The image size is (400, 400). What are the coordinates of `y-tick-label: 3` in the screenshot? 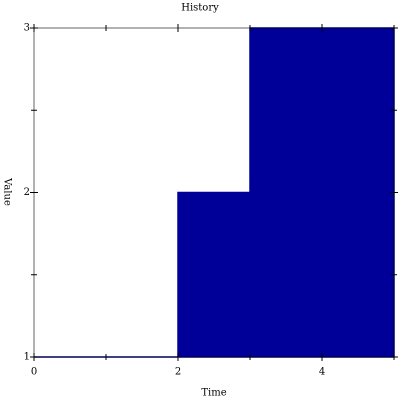 It's located at (27, 28).